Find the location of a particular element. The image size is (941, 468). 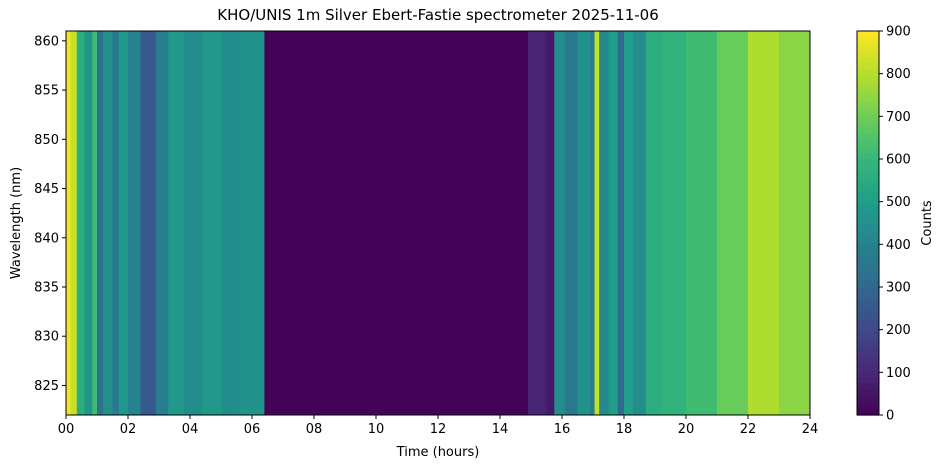

x-tick-label: 24 is located at coordinates (810, 429).